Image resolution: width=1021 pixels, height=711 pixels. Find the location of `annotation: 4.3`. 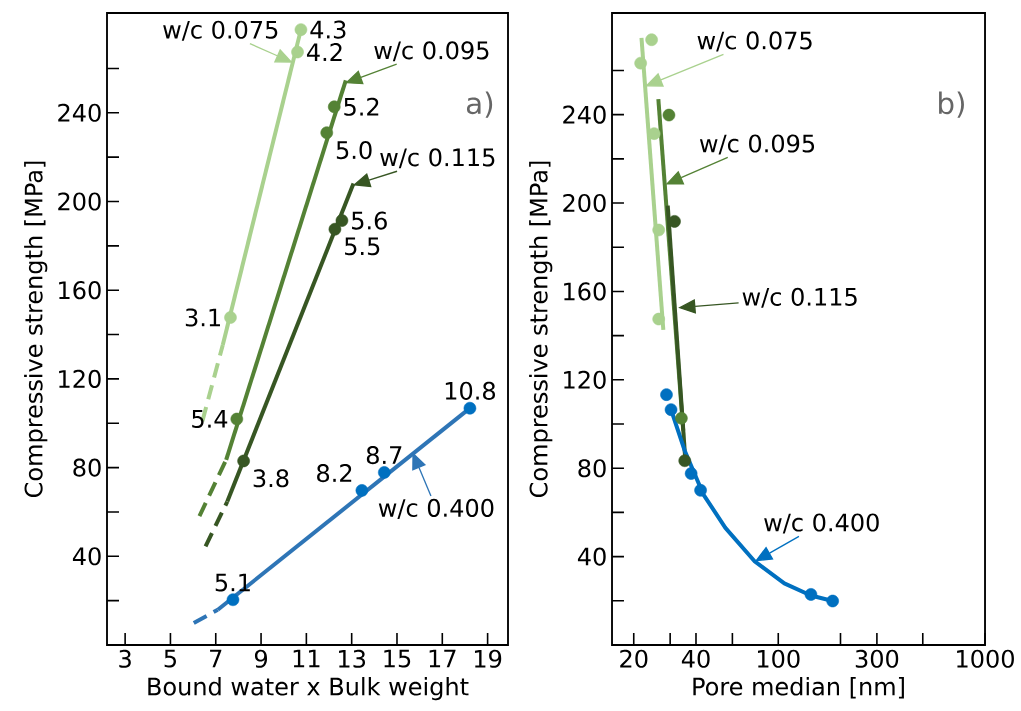

annotation: 4.3 is located at coordinates (328, 29).